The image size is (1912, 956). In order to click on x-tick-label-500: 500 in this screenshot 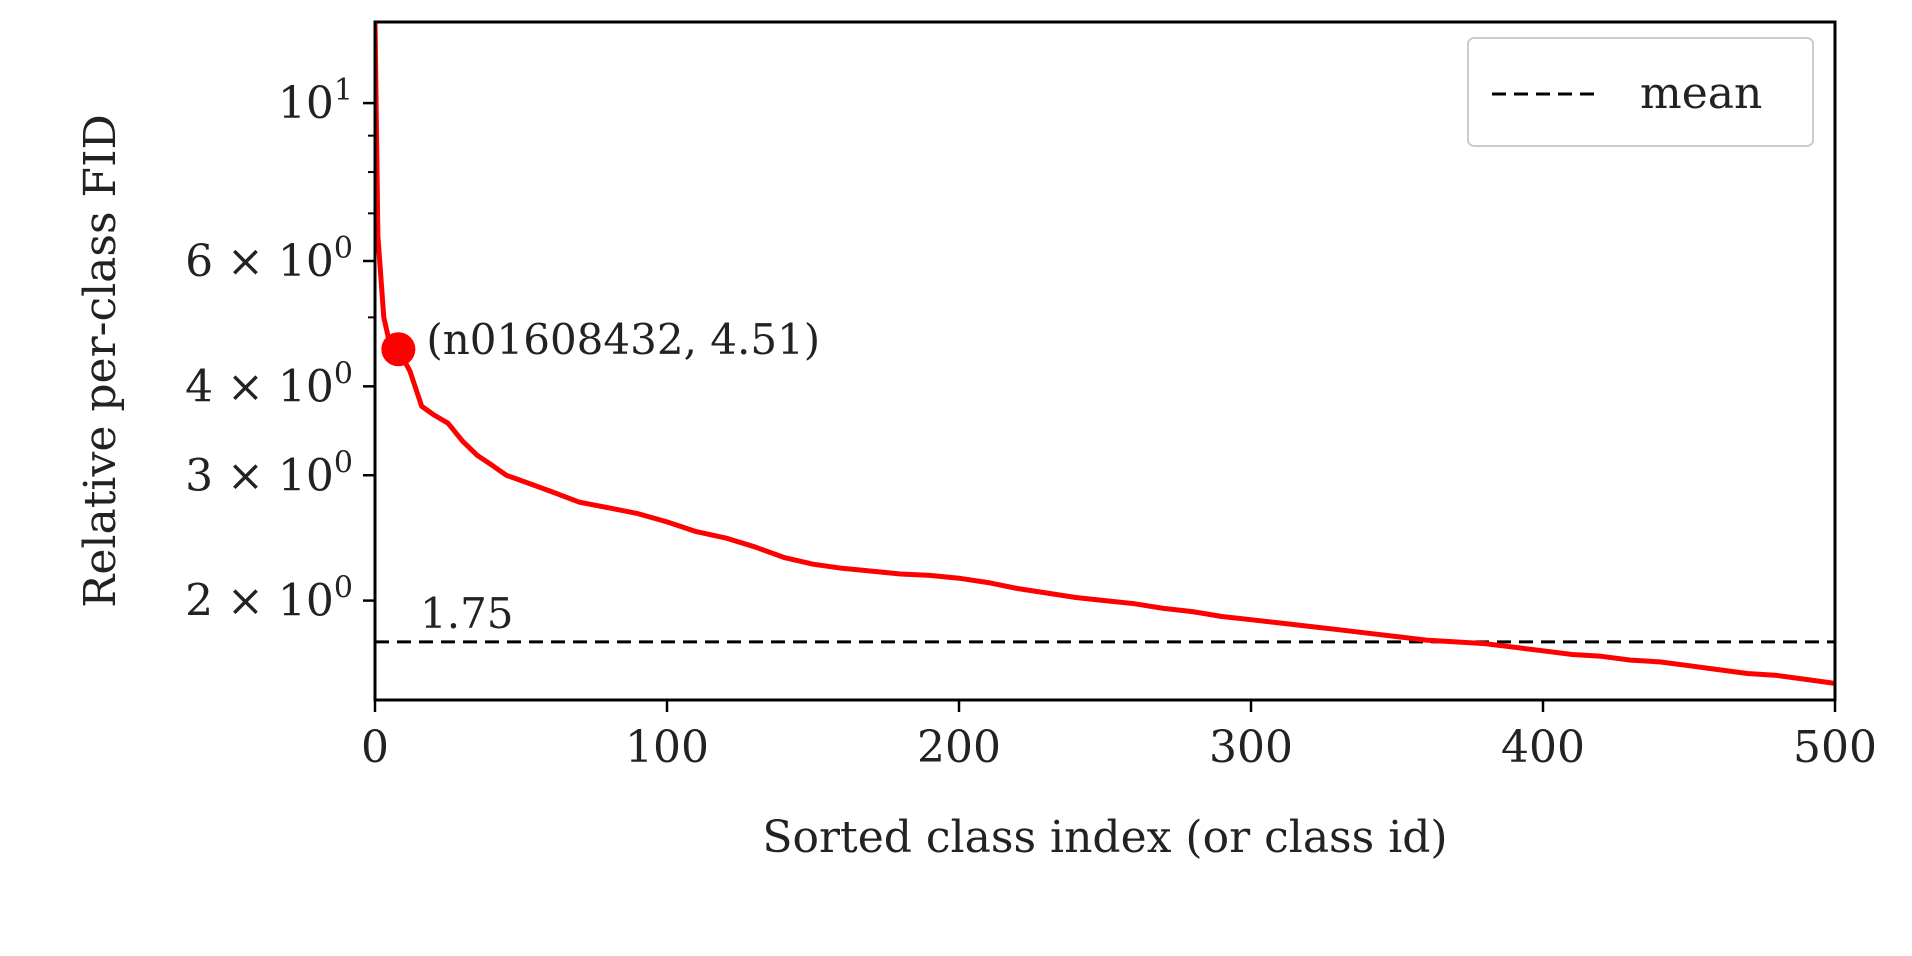, I will do `click(1835, 747)`.